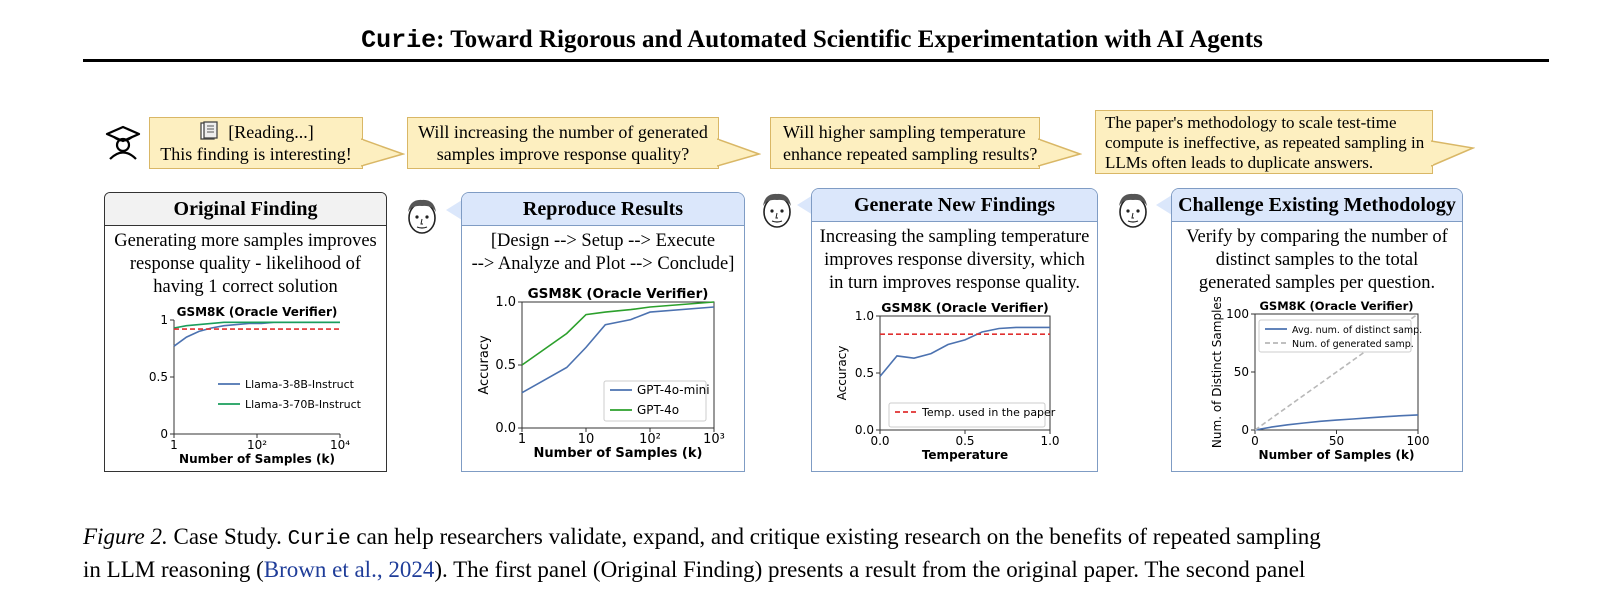 This screenshot has height=593, width=1624. I want to click on x-tick-label: 0.5, so click(964, 441).